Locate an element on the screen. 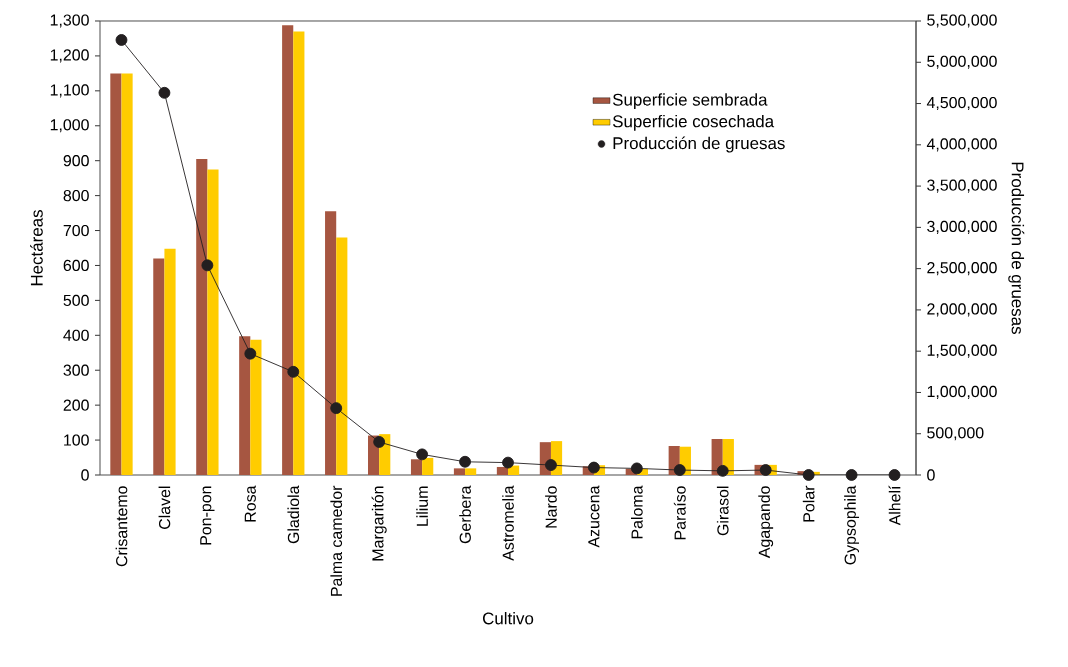 This screenshot has height=667, width=1068. legend-label: Superficie sembrada is located at coordinates (690, 101).